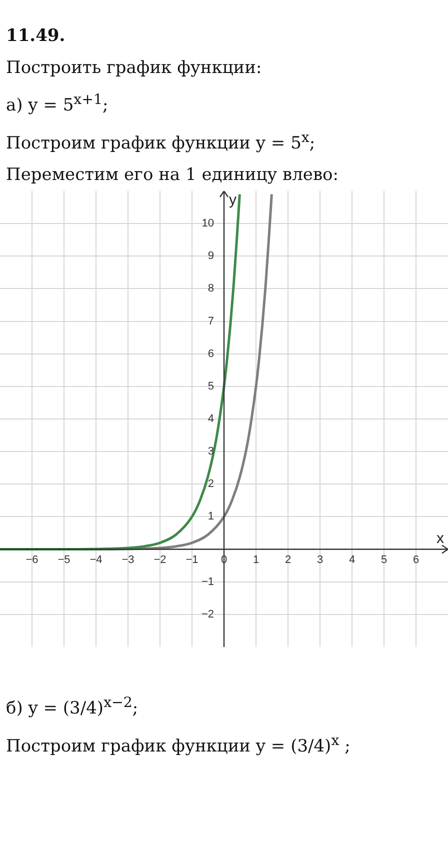 The image size is (448, 867). What do you see at coordinates (211, 517) in the screenshot?
I see `y-tick-label: 1` at bounding box center [211, 517].